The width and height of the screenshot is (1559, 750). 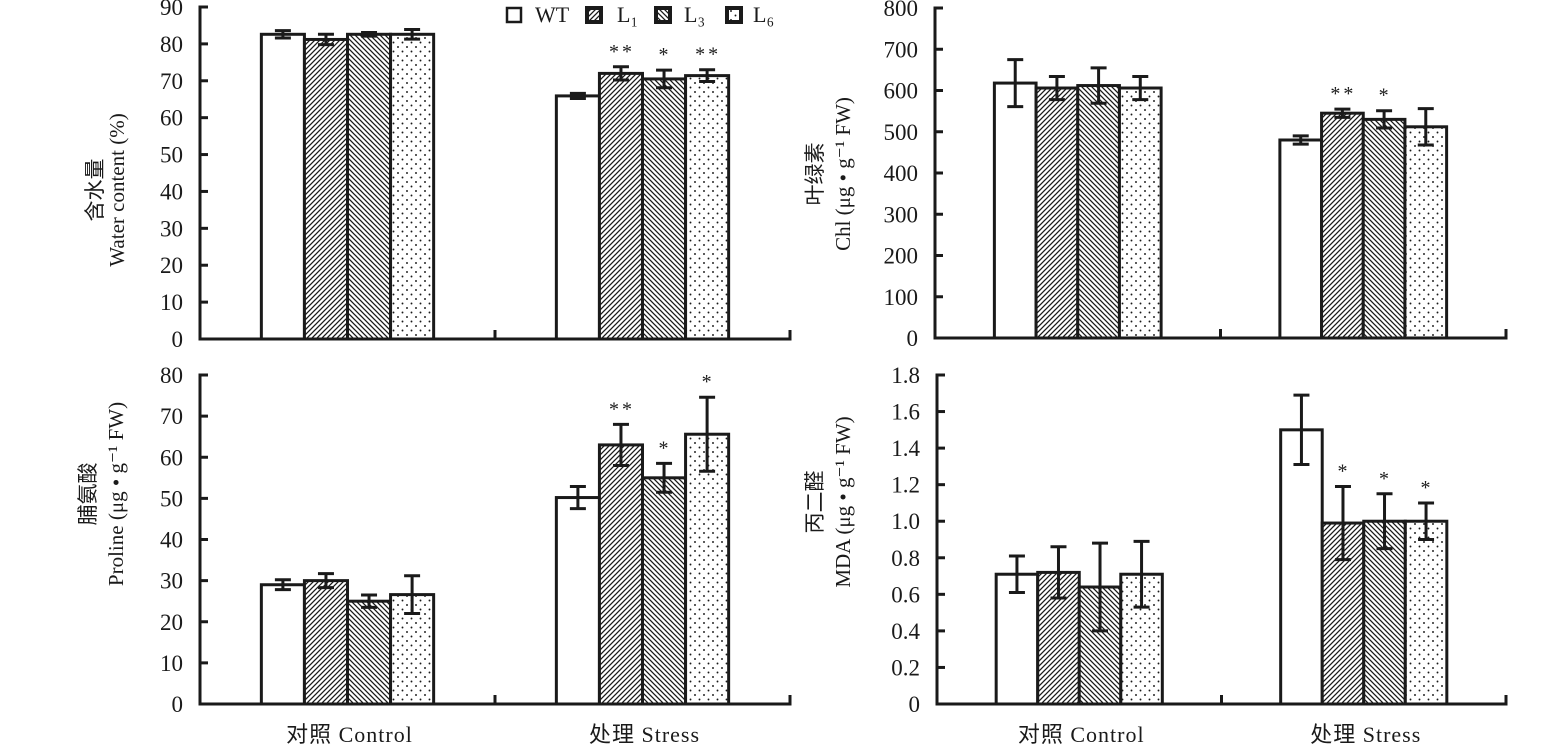 What do you see at coordinates (369, 601) in the screenshot?
I see `error-bar-l3-control` at bounding box center [369, 601].